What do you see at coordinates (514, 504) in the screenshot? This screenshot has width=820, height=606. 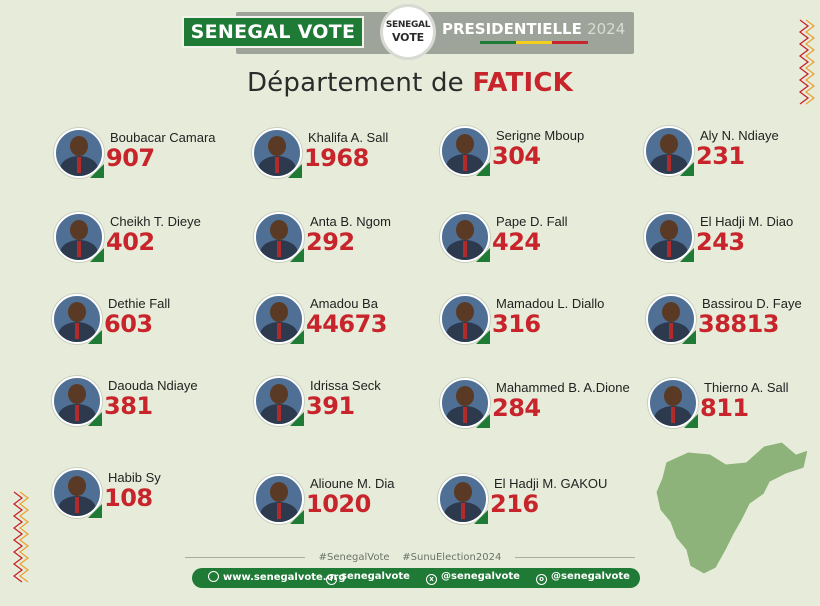 I see `candidate-votes: 216` at bounding box center [514, 504].